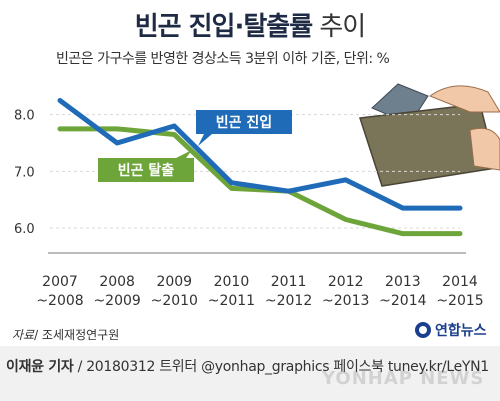  What do you see at coordinates (223, 59) in the screenshot?
I see `chart-subtitle: 빈곤은 가구수를 반영한 경상소득 3분위 이하 기준, 단위: %` at bounding box center [223, 59].